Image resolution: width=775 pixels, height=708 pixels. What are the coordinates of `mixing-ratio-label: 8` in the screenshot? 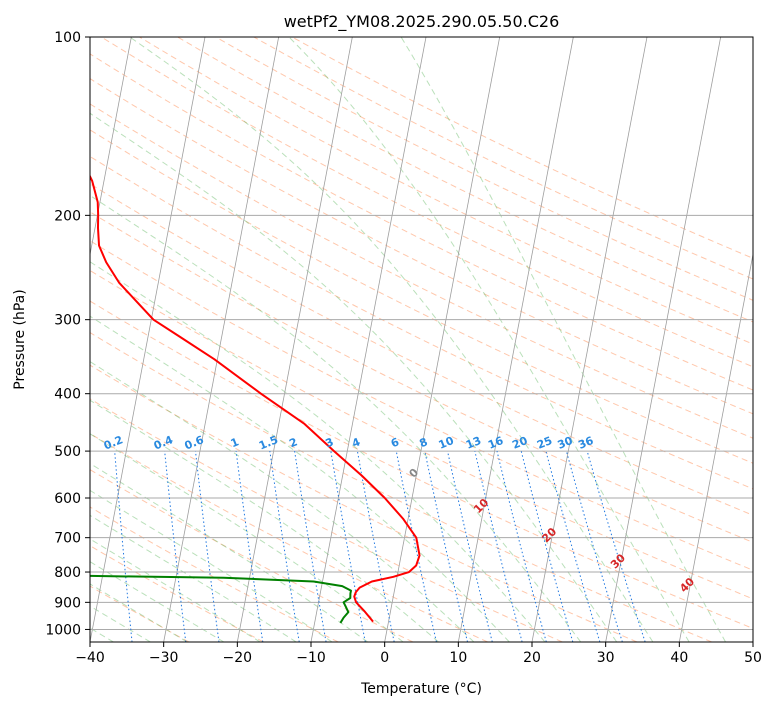 It's located at (424, 442).